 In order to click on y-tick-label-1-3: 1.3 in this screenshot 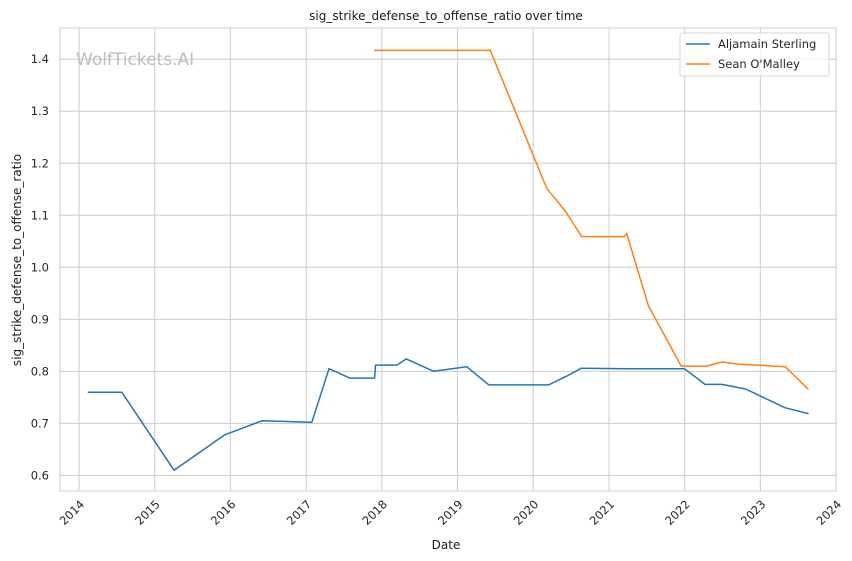, I will do `click(40, 111)`.